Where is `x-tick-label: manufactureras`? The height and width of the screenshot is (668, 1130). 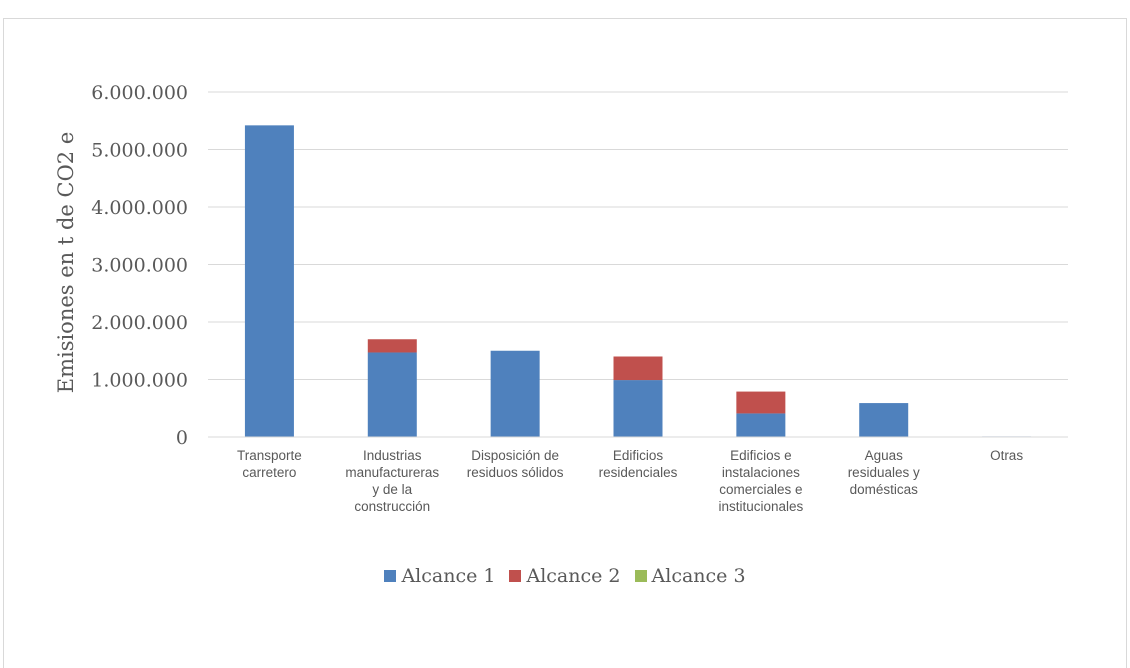
x-tick-label: manufactureras is located at coordinates (392, 472).